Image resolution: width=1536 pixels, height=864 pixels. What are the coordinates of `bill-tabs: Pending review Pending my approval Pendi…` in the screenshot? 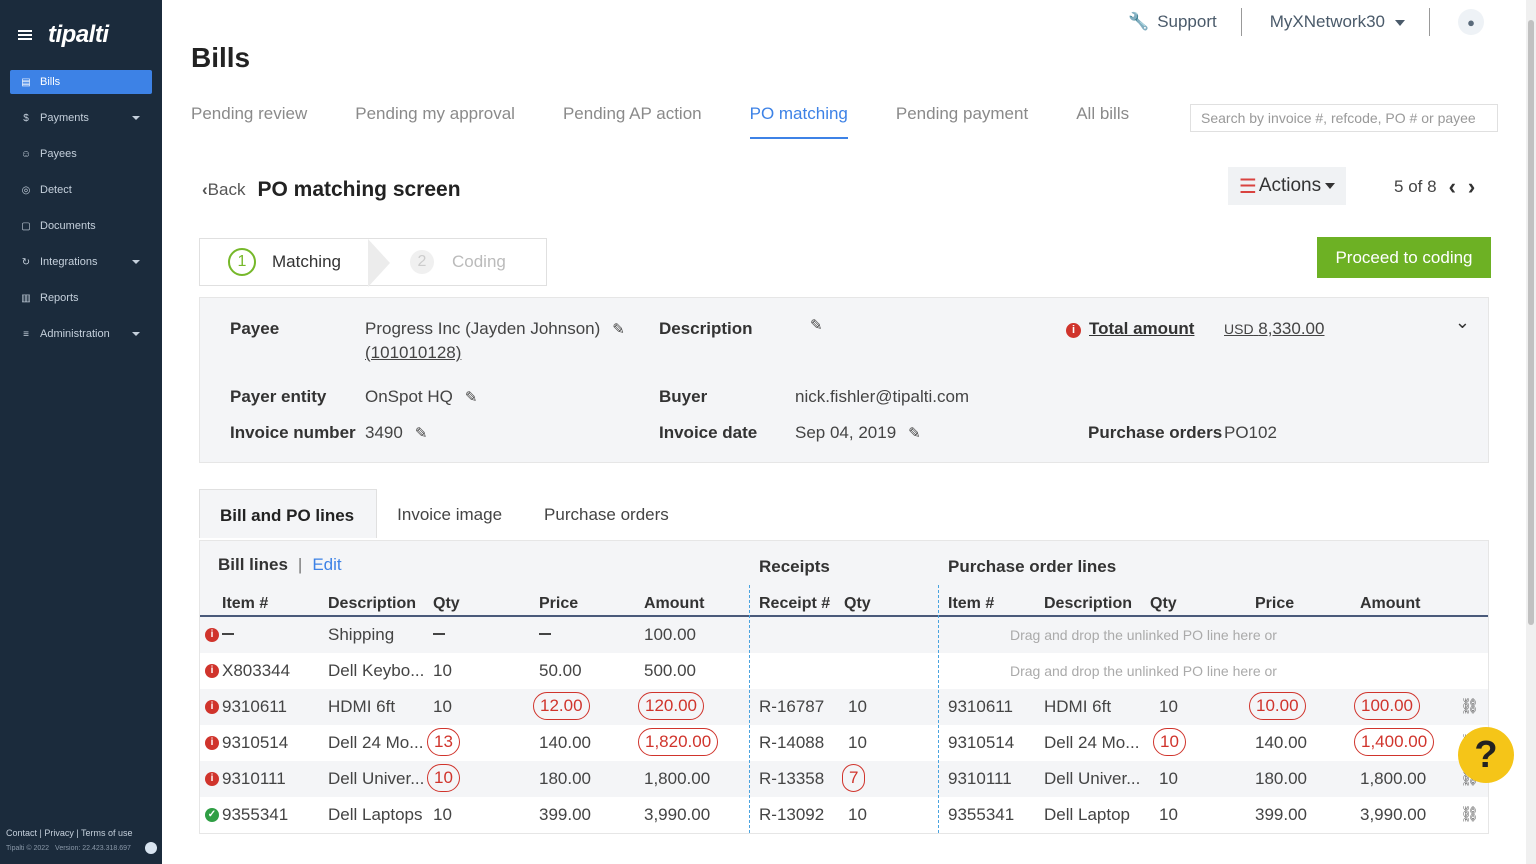 It's located at (684, 121).